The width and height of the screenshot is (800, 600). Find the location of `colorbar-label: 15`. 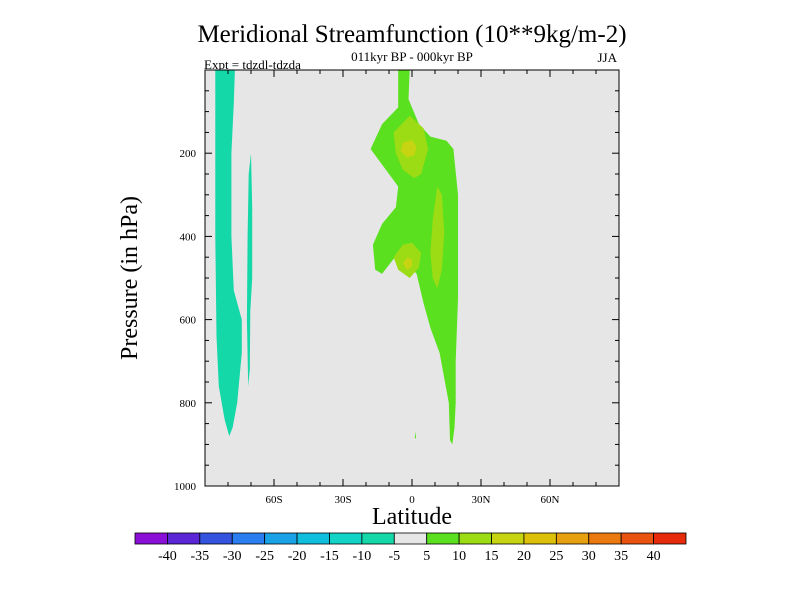

colorbar-label: 15 is located at coordinates (492, 556).